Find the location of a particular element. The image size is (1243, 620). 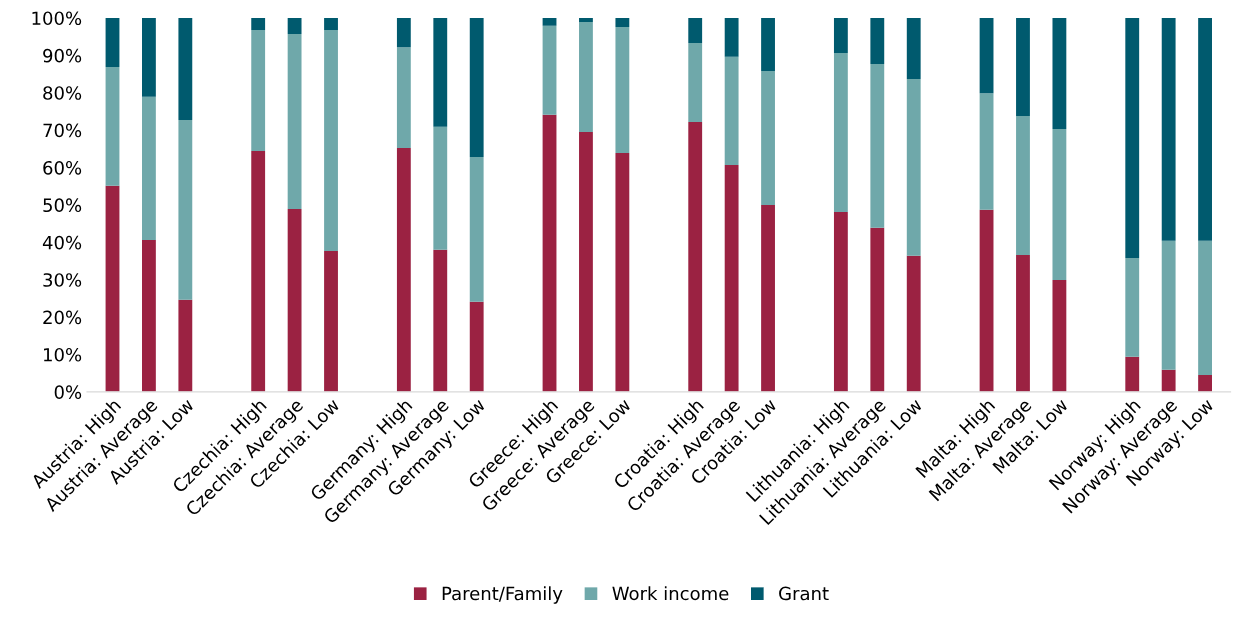

y-tick-label: 70% is located at coordinates (62, 130).